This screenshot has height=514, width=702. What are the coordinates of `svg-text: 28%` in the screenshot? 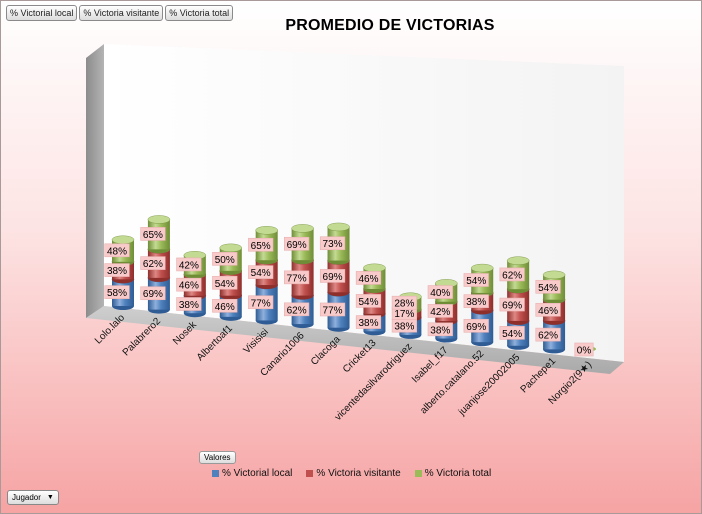 It's located at (404, 304).